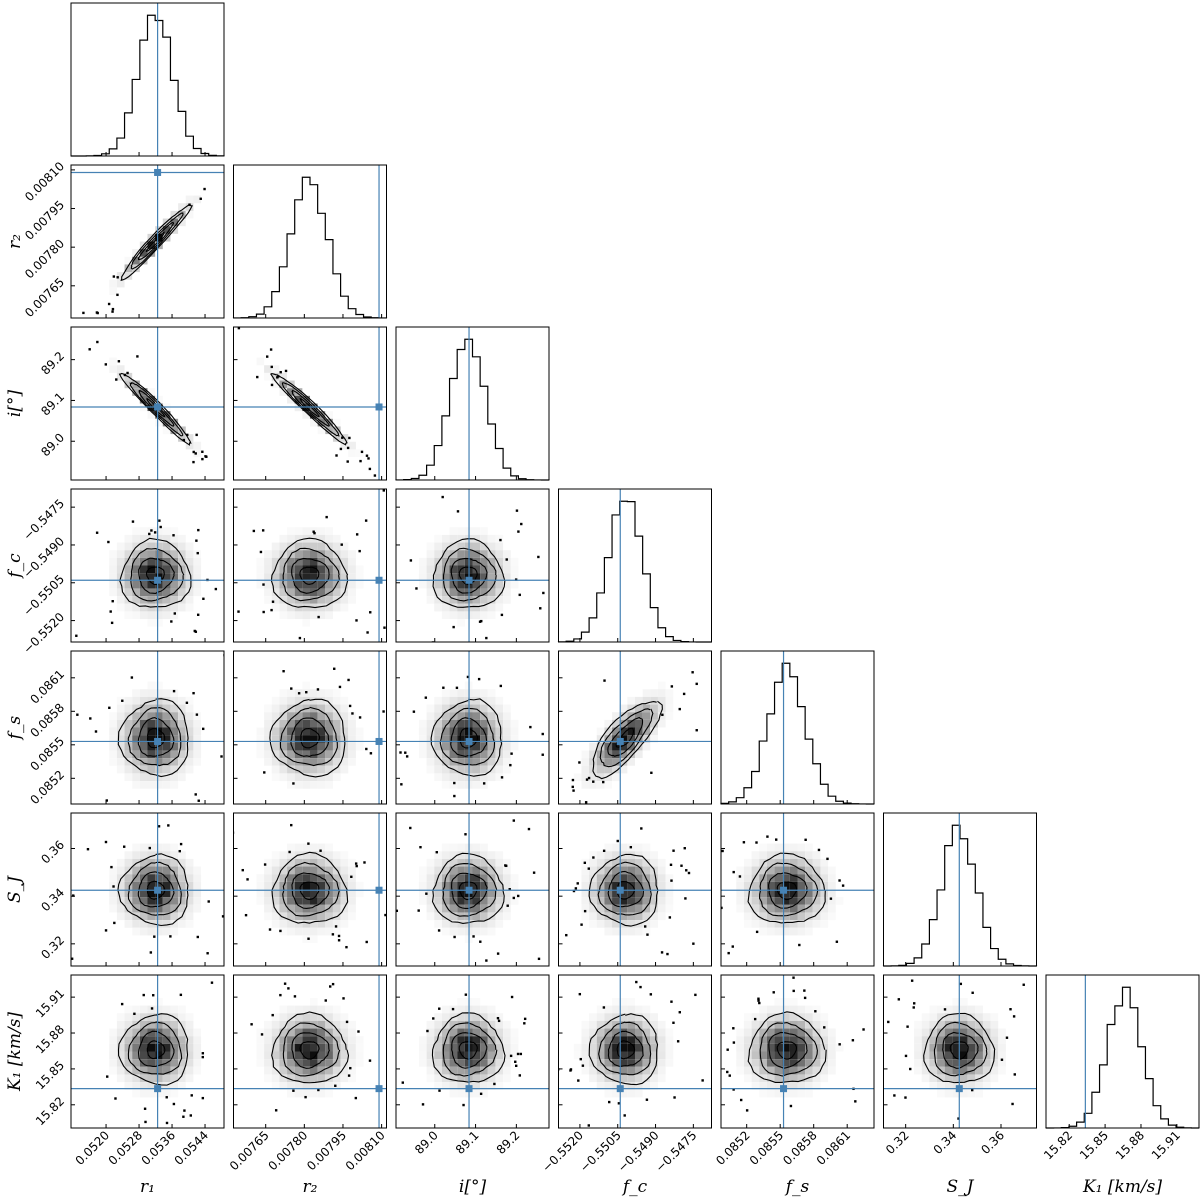 Image resolution: width=1200 pixels, height=1198 pixels. I want to click on panel-r2-vs-r2, so click(310, 241).